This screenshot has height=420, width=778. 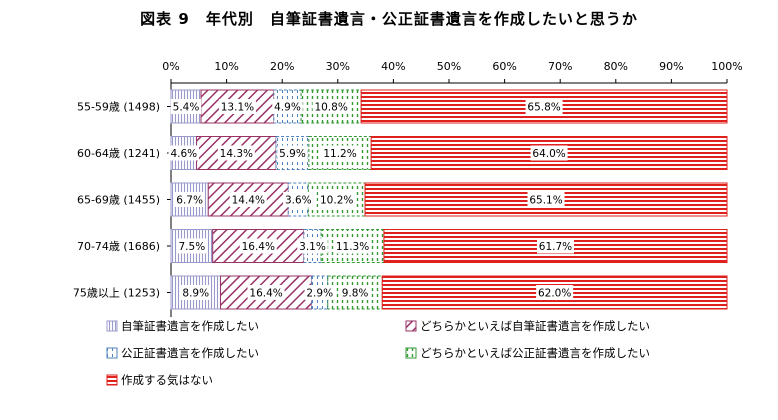 What do you see at coordinates (338, 66) in the screenshot?
I see `x-tick-label: 30%` at bounding box center [338, 66].